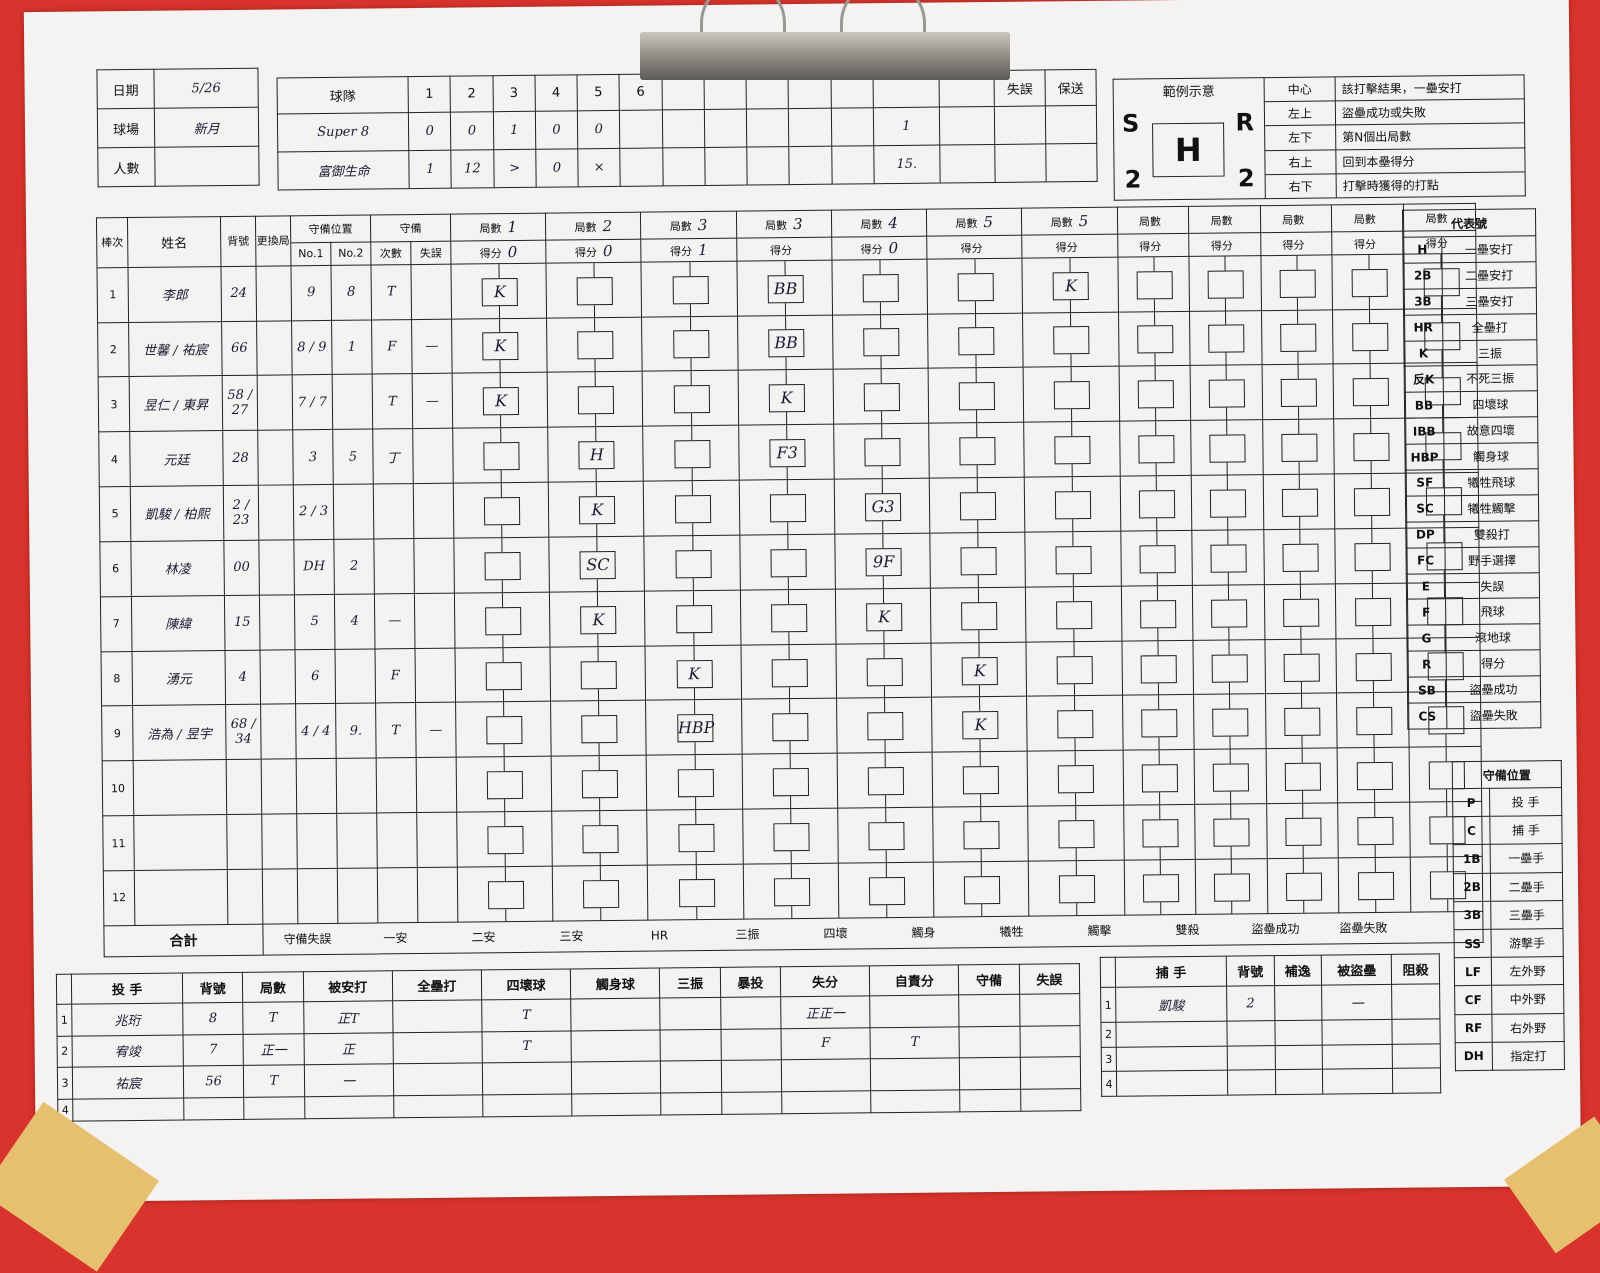 Image resolution: width=1600 pixels, height=1273 pixels. Describe the element at coordinates (694, 728) in the screenshot. I see `at-bat-cell: HBP` at that location.